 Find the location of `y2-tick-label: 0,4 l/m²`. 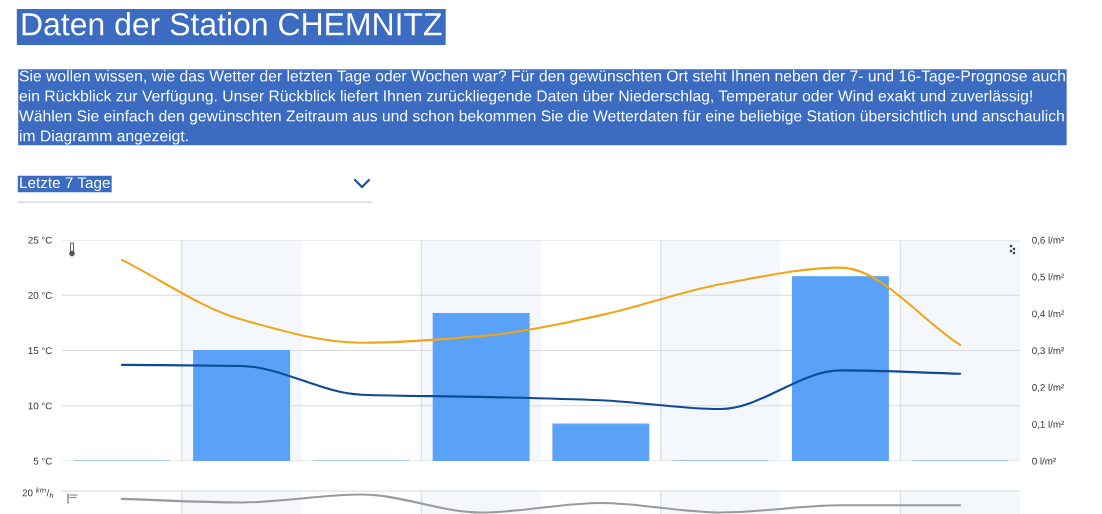

y2-tick-label: 0,4 l/m² is located at coordinates (1048, 314).